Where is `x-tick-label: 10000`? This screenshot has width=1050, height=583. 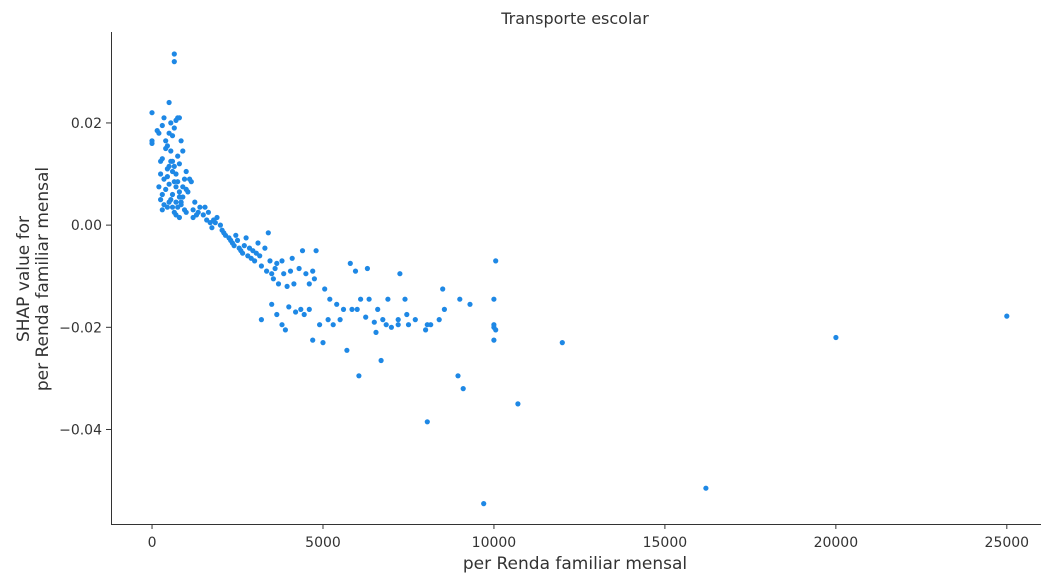
x-tick-label: 10000 is located at coordinates (494, 543).